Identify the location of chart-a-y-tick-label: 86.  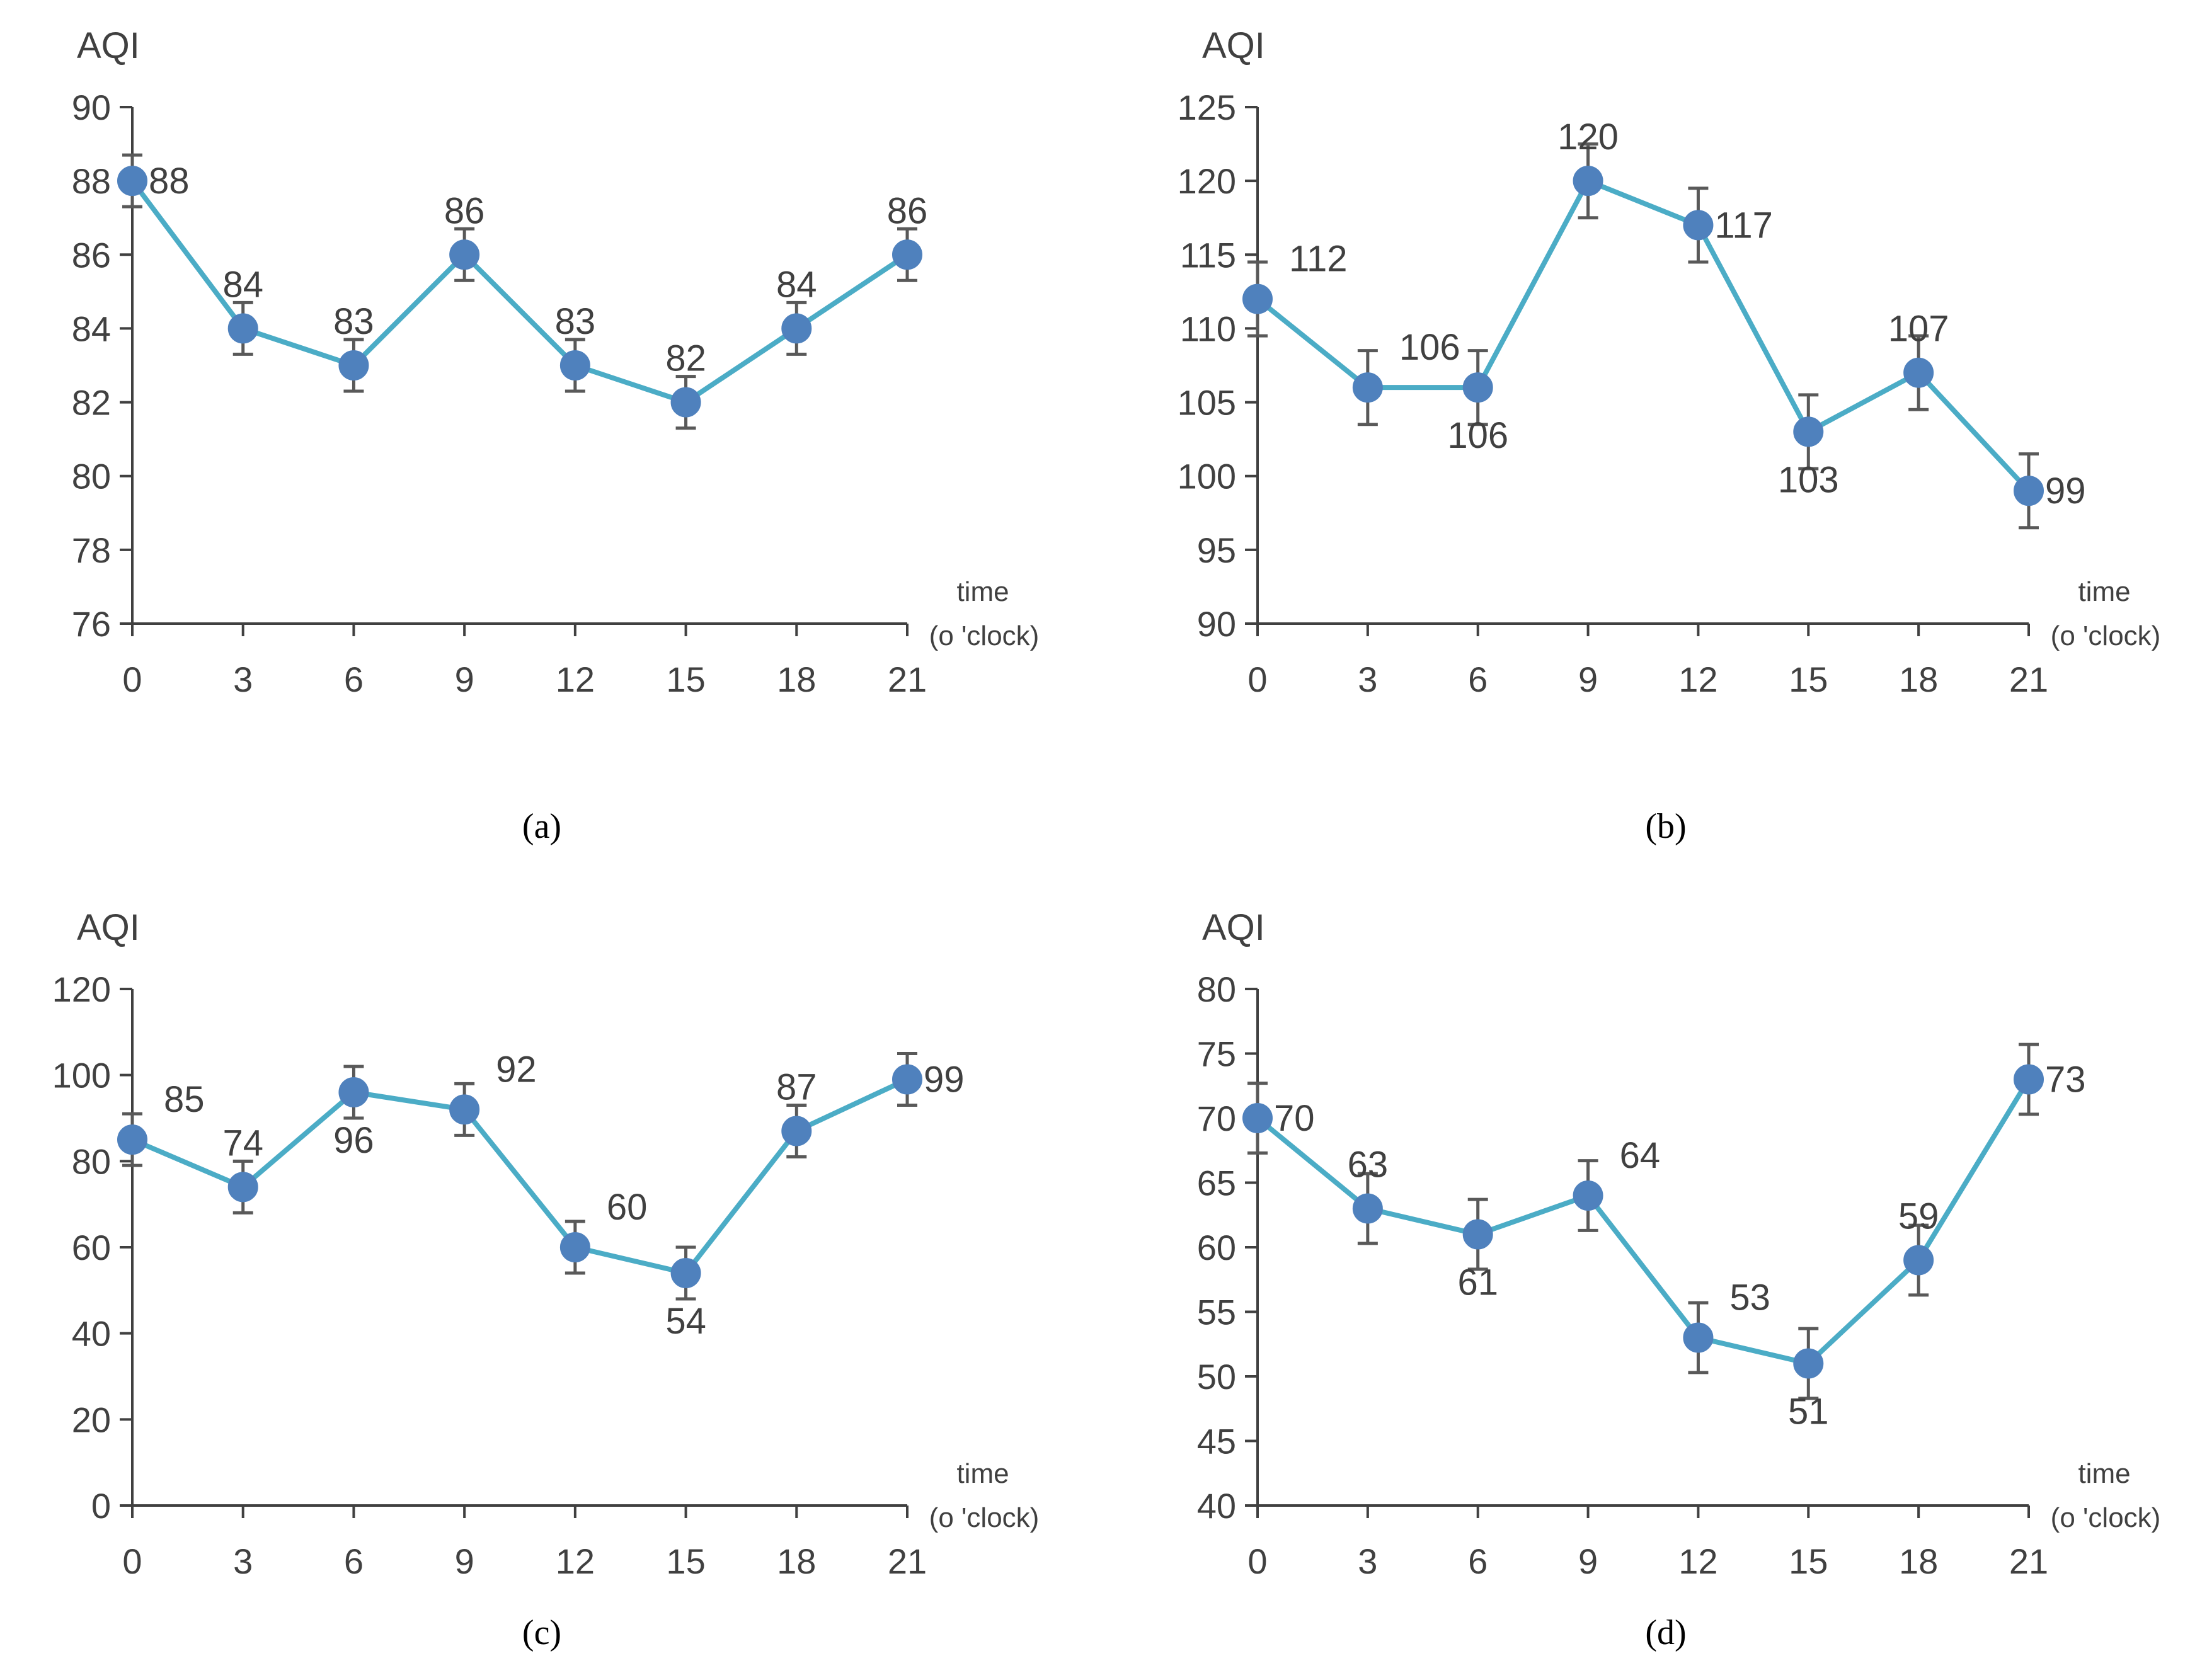
(91, 255).